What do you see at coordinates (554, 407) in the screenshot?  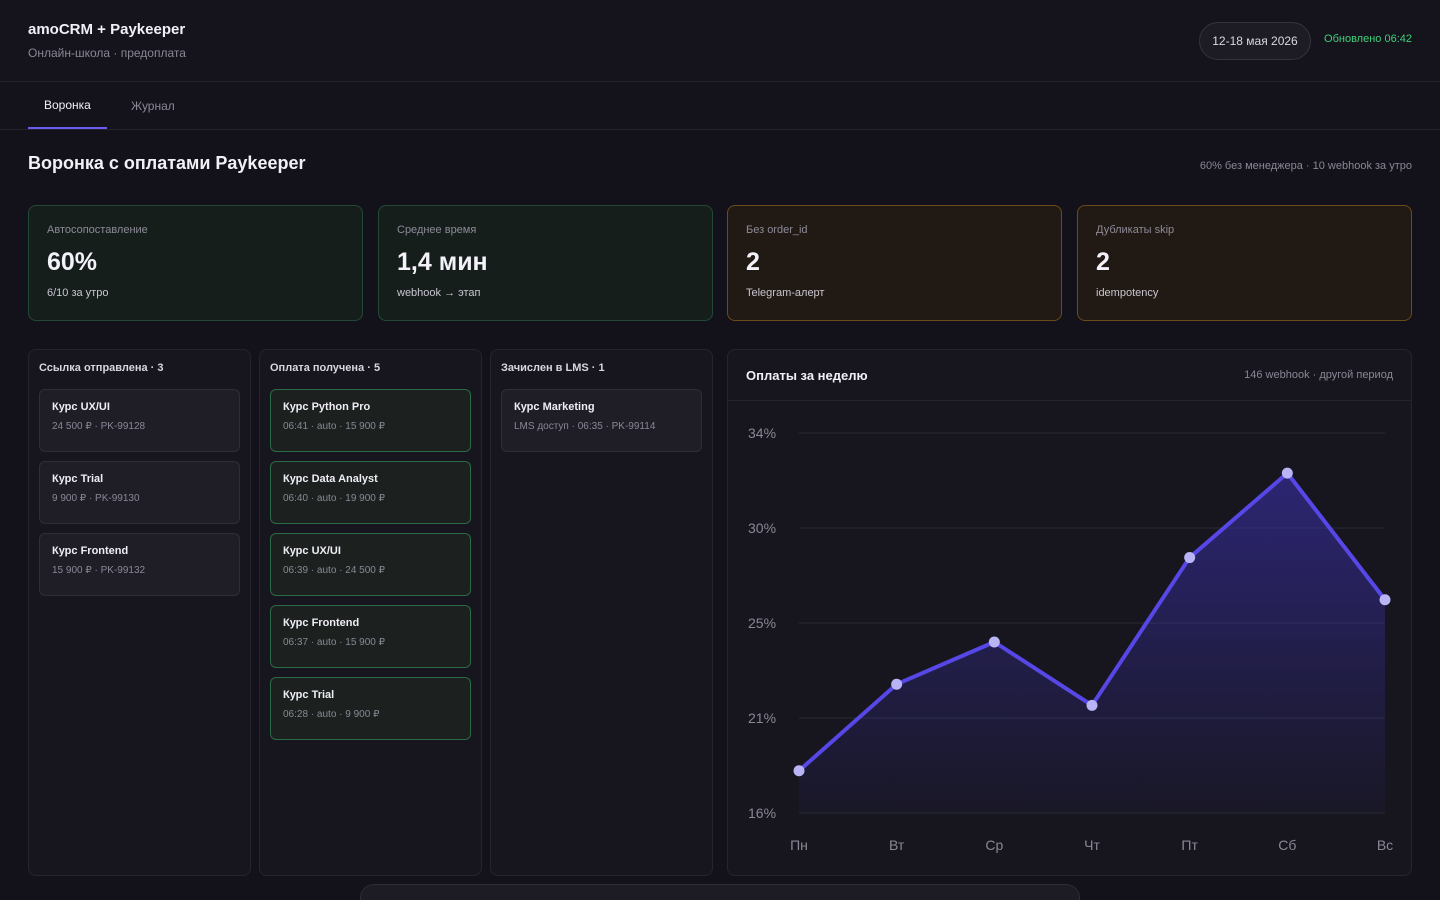 I see `card-title: Курс Marketing` at bounding box center [554, 407].